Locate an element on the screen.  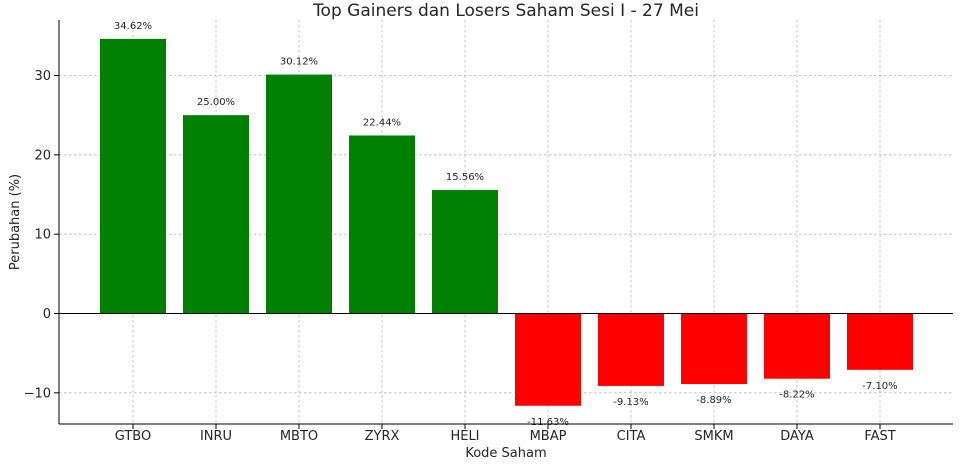
data-label: 34.62% is located at coordinates (133, 26).